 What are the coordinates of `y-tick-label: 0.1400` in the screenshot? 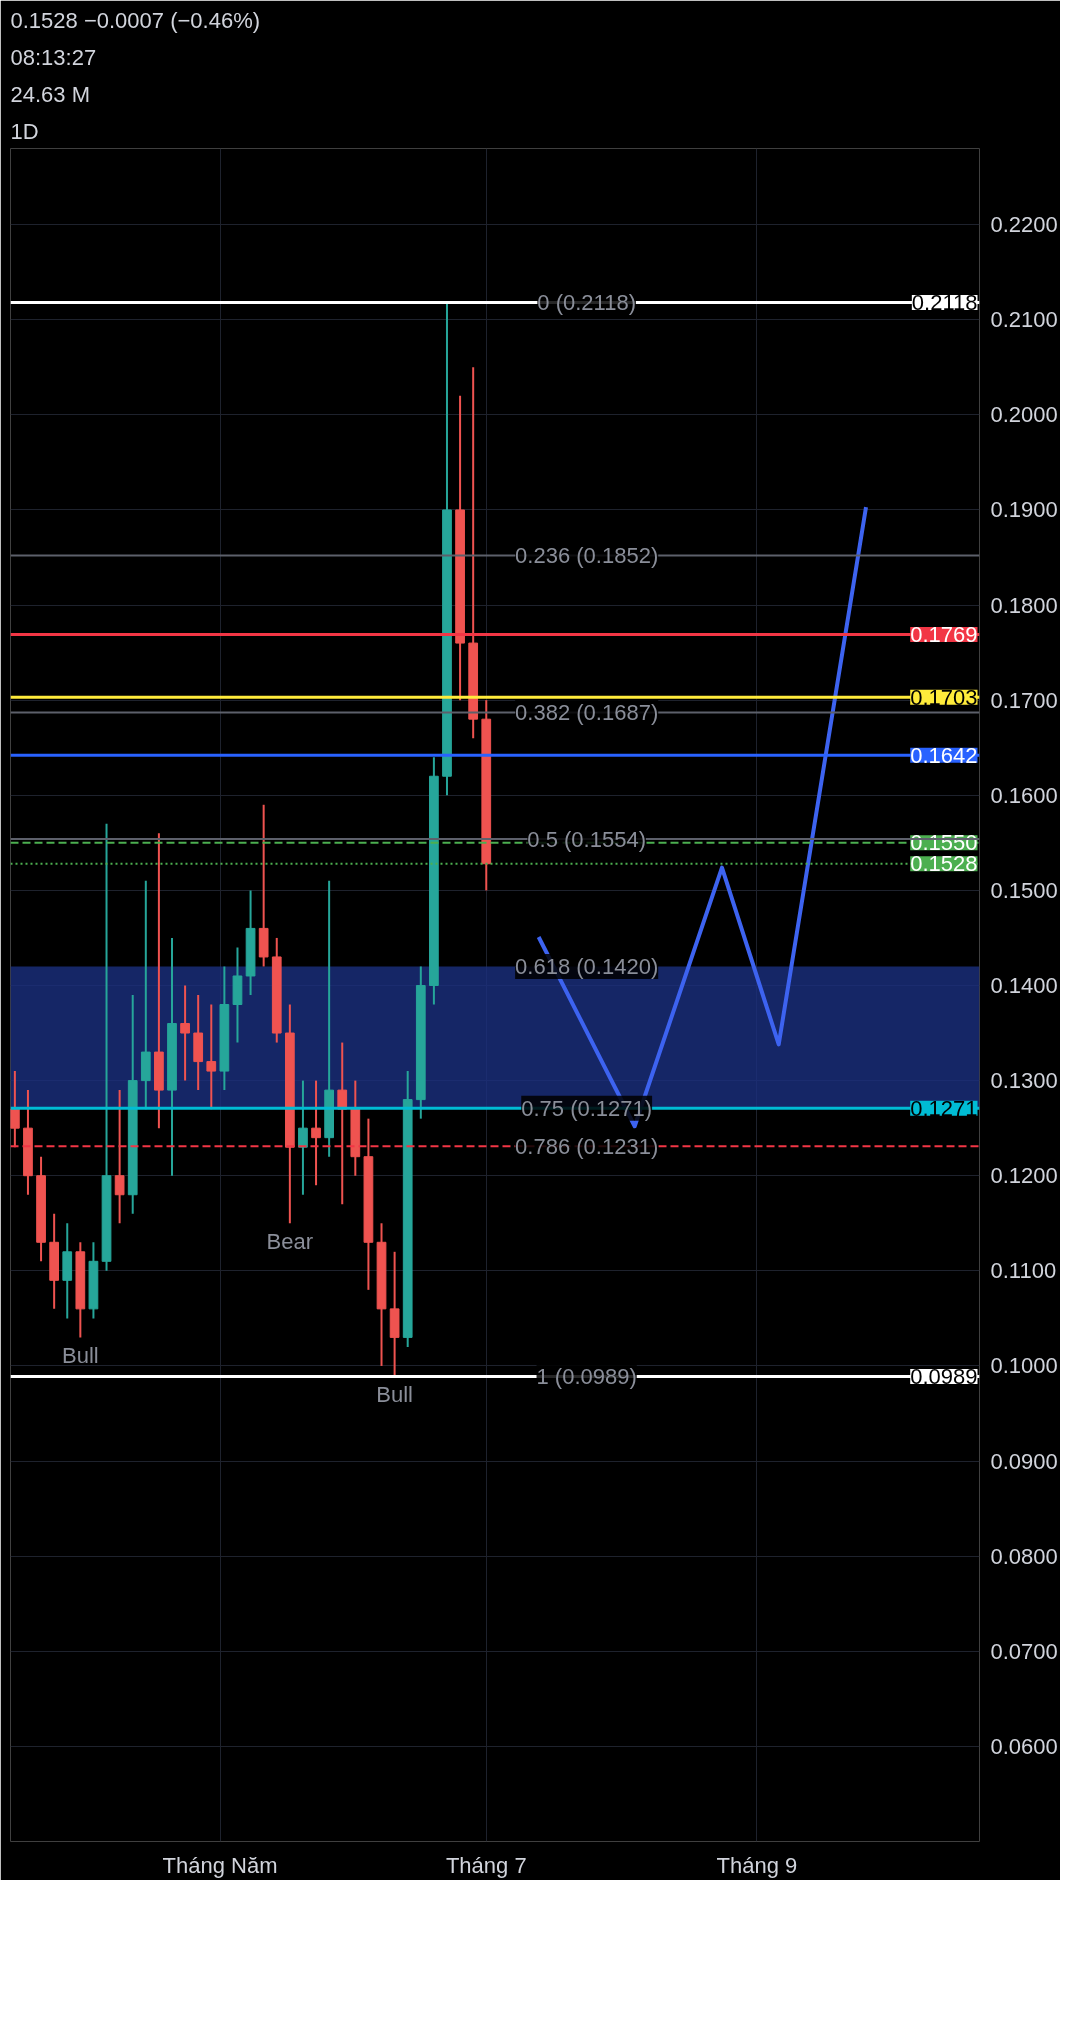 It's located at (1024, 985).